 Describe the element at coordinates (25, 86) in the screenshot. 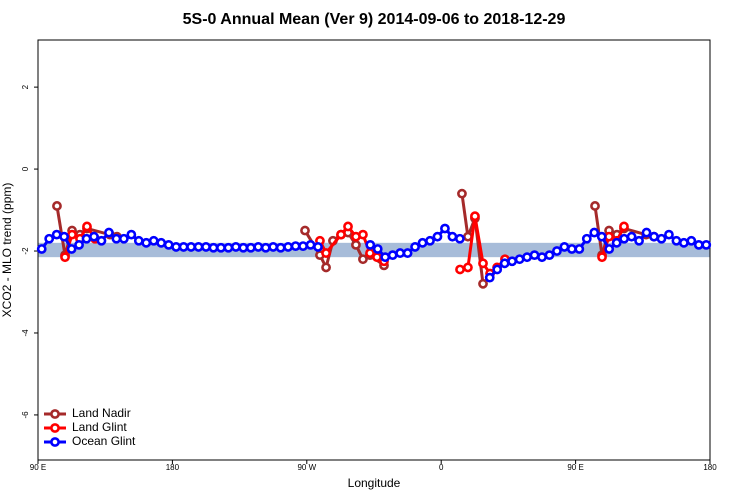

I see `y-tick-label: 2` at that location.